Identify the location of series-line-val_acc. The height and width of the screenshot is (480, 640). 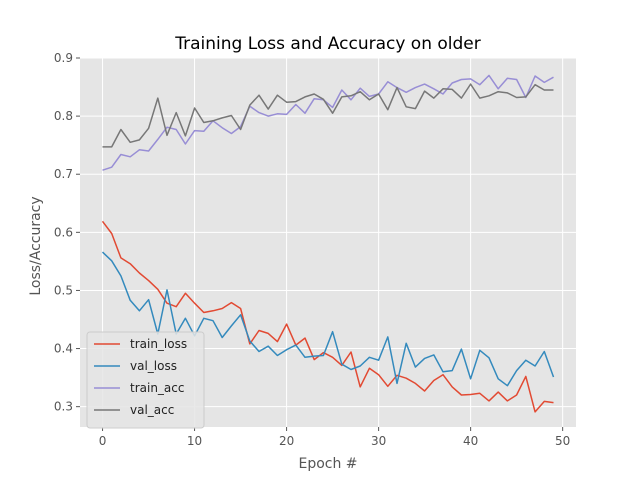
(328, 115).